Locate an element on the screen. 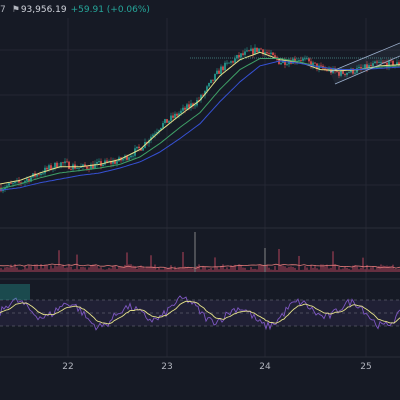 The height and width of the screenshot is (400, 400). x-tick-label: 24 is located at coordinates (265, 367).